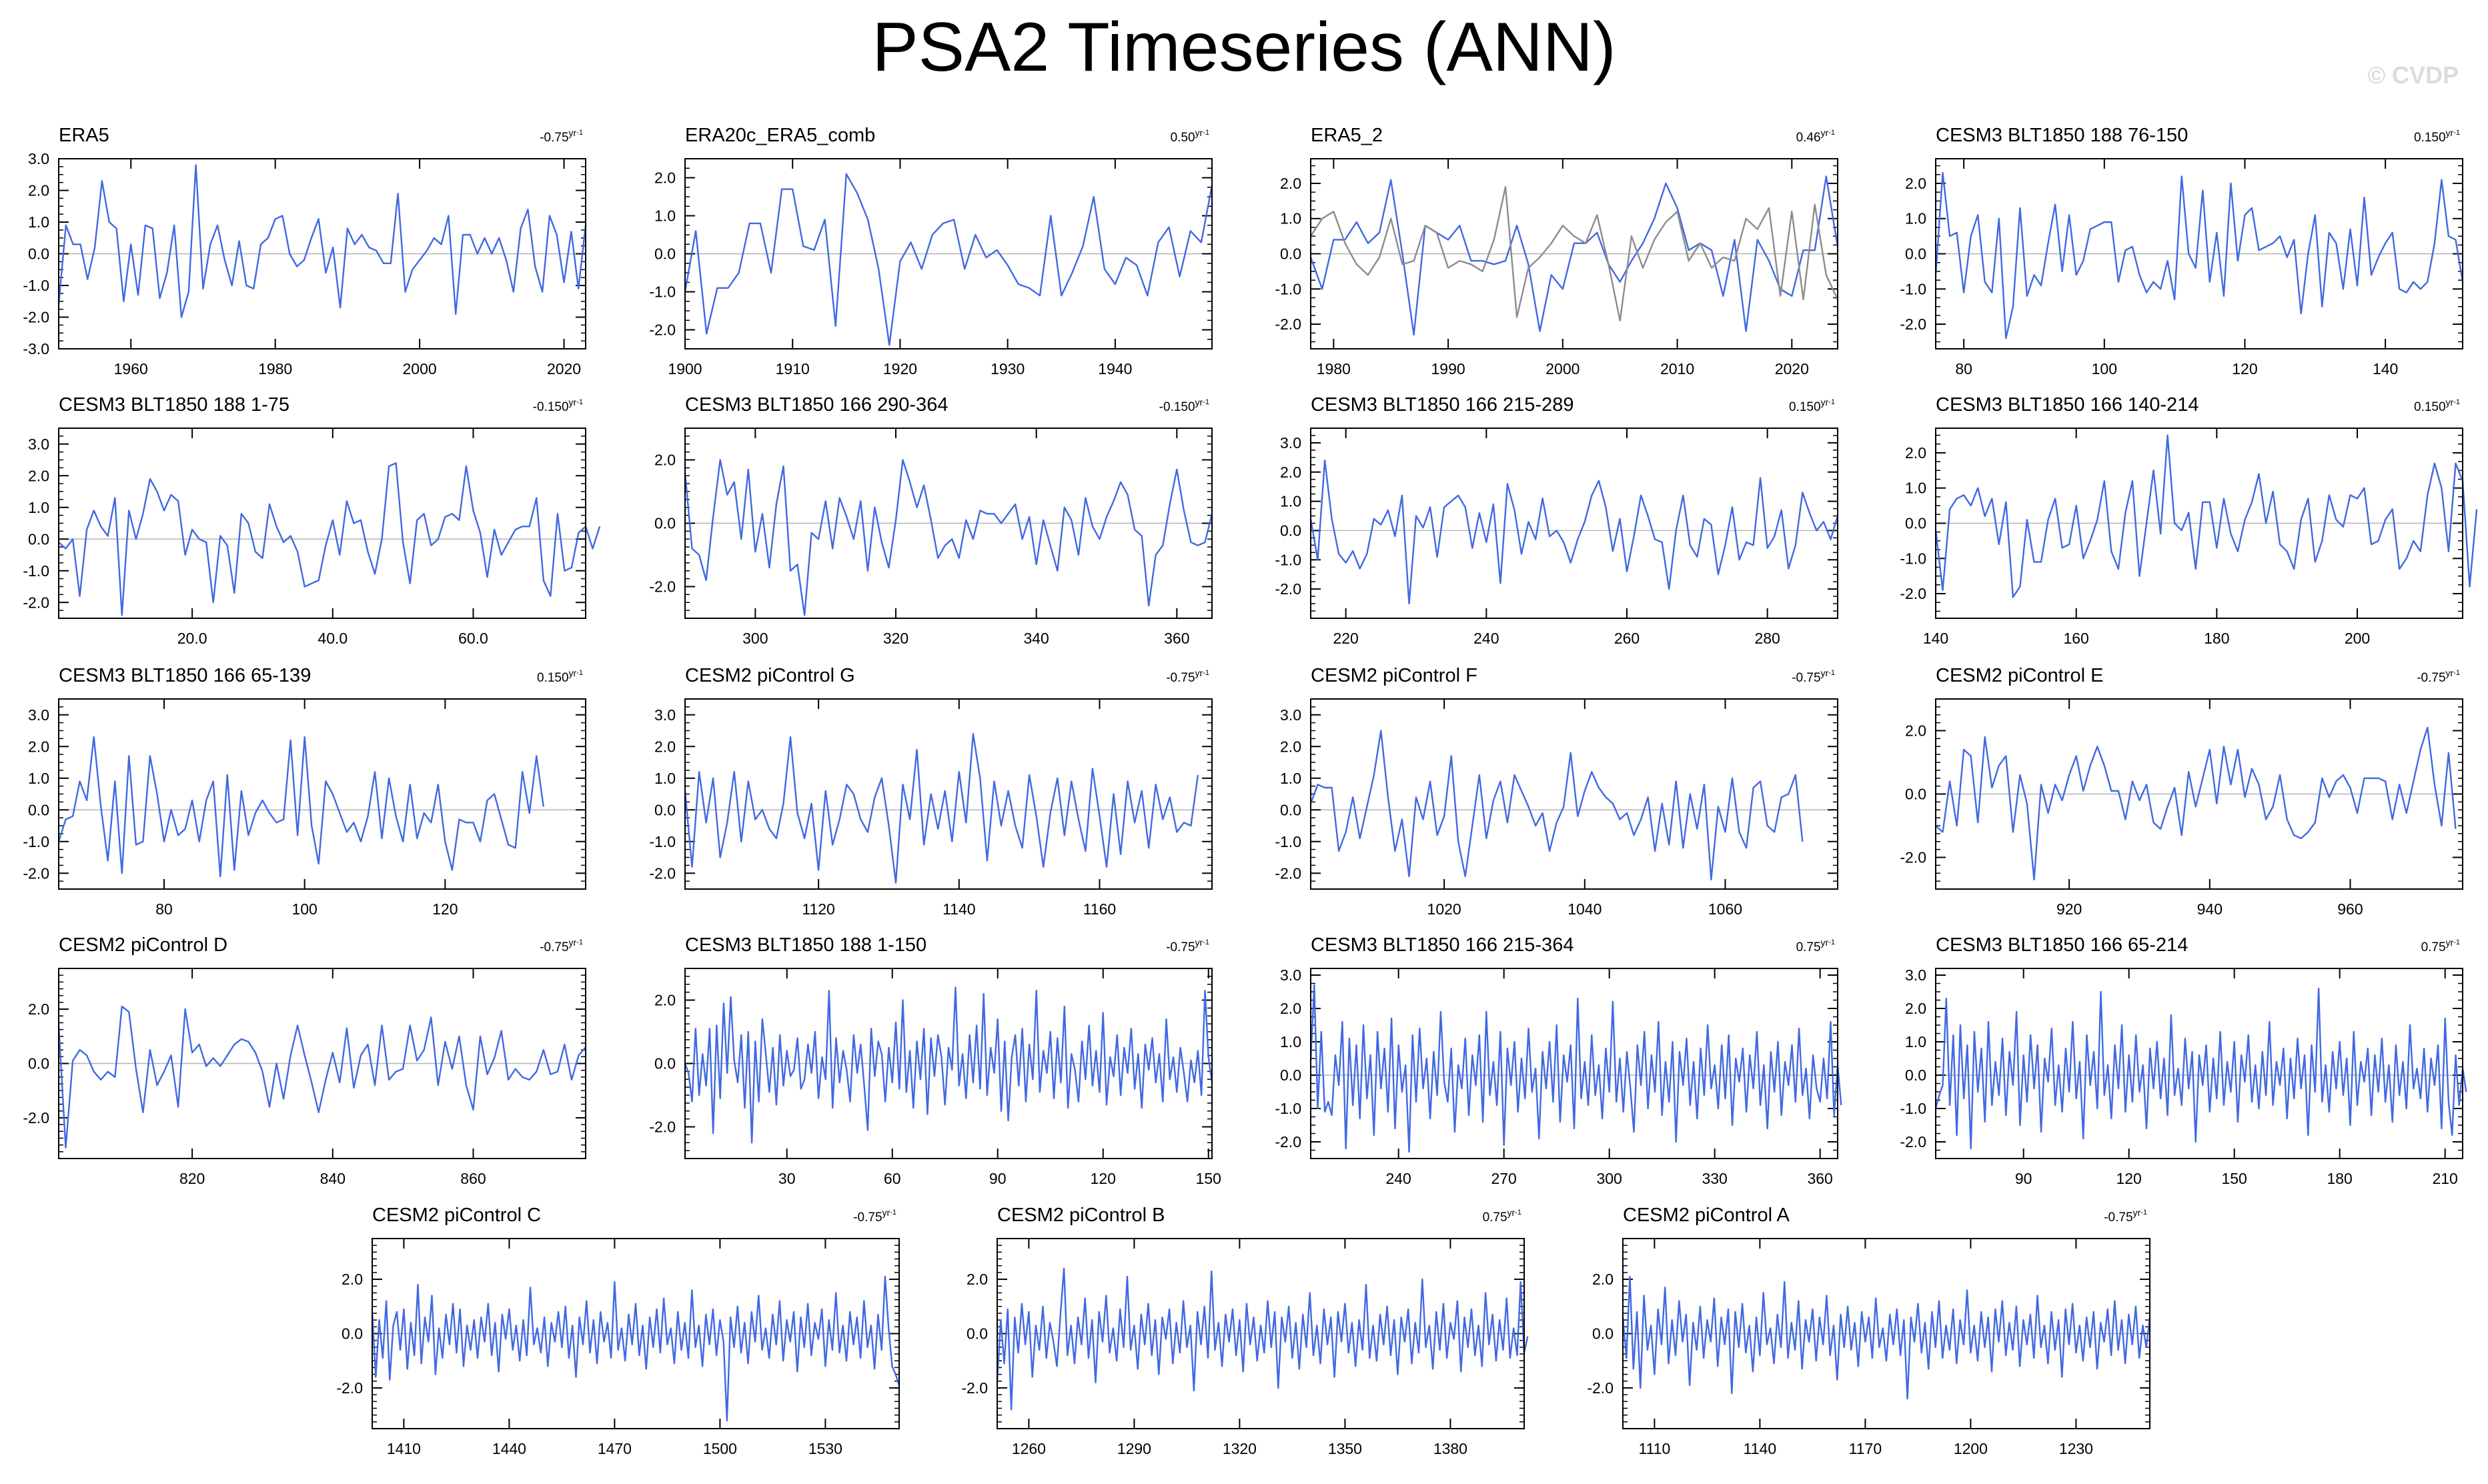 Image resolution: width=2488 pixels, height=1484 pixels. I want to click on x-tick-label: 1910, so click(793, 369).